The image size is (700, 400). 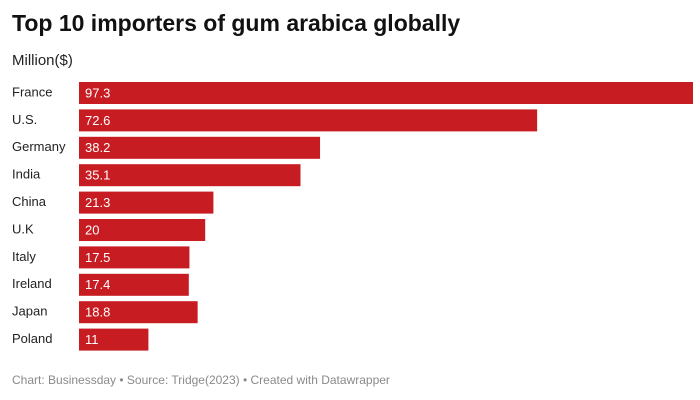 I want to click on category-label: Poland, so click(x=32, y=338).